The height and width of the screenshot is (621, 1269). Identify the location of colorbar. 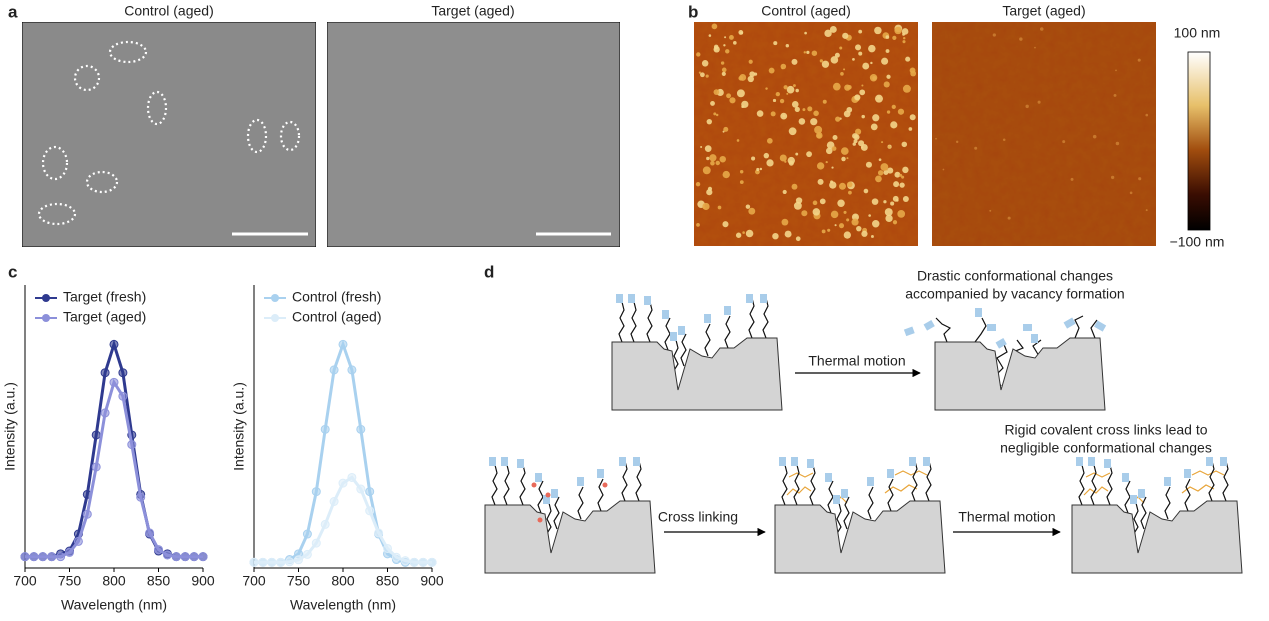
(1199, 141).